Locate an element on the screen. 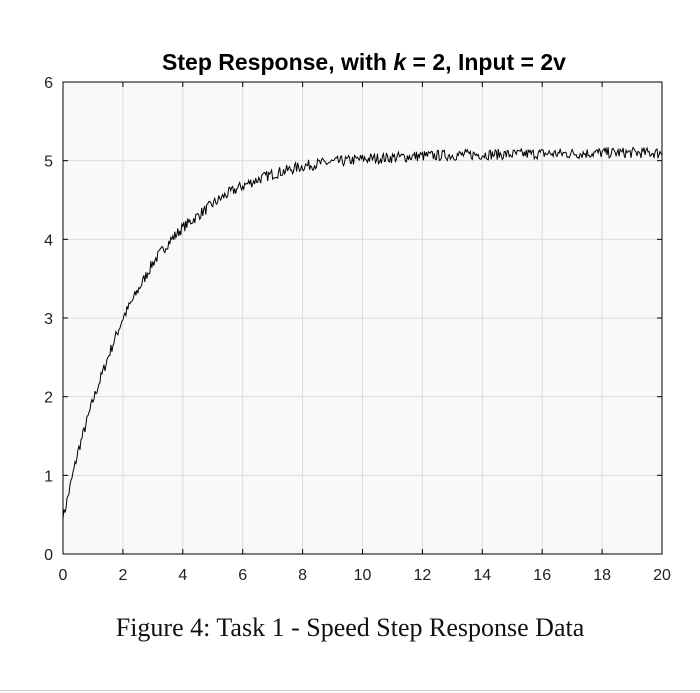 This screenshot has width=700, height=693. y-tick-label: 1 is located at coordinates (48, 476).